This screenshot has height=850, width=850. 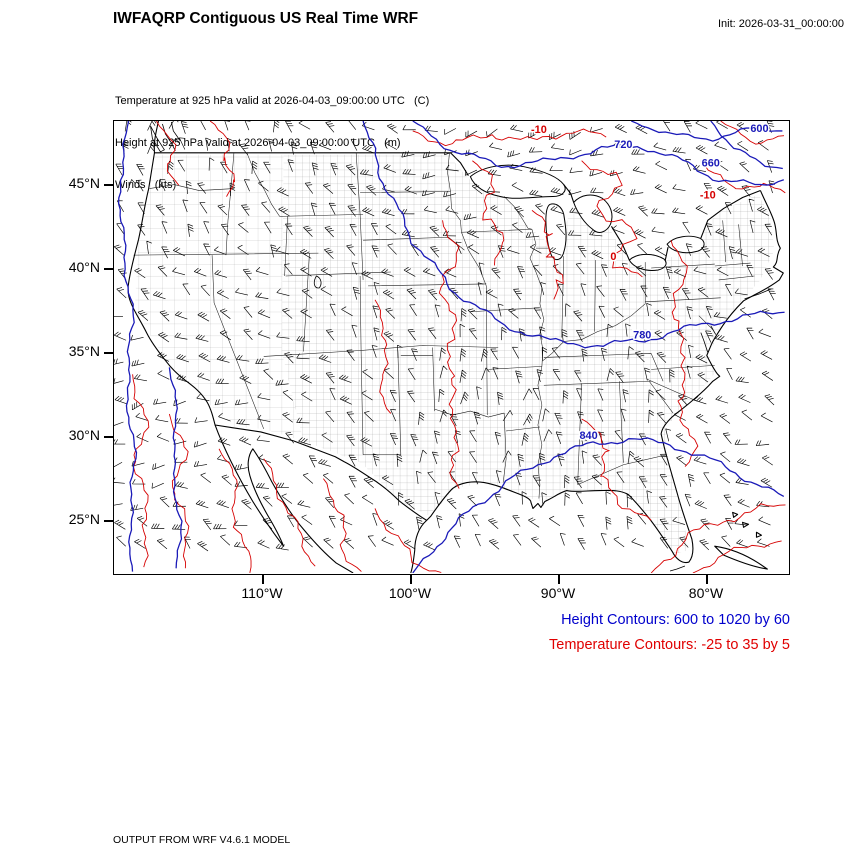 I want to click on height-contour-label: 660, so click(x=711, y=164).